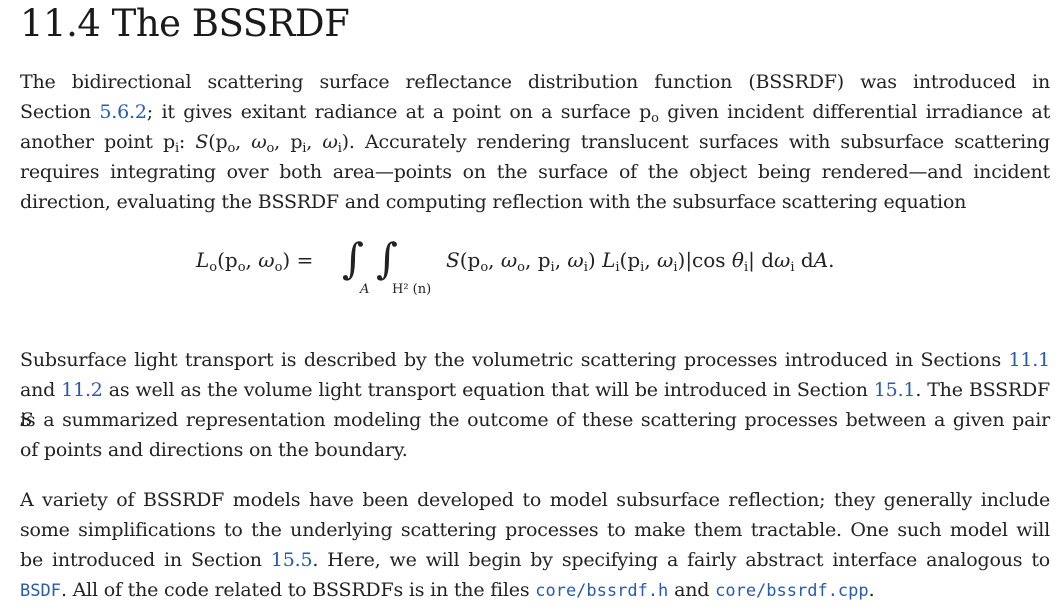 The height and width of the screenshot is (613, 1062). What do you see at coordinates (353, 258) in the screenshot?
I see `integral-sign-area: ∫` at bounding box center [353, 258].